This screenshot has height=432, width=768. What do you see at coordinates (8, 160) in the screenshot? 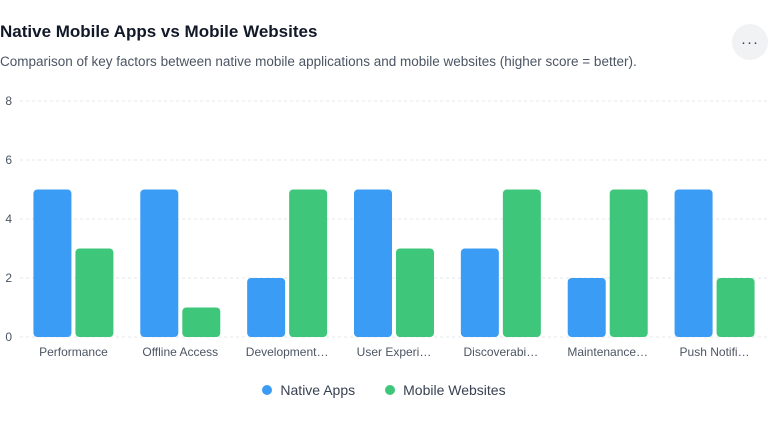
I see `y-tick-label: 6` at bounding box center [8, 160].